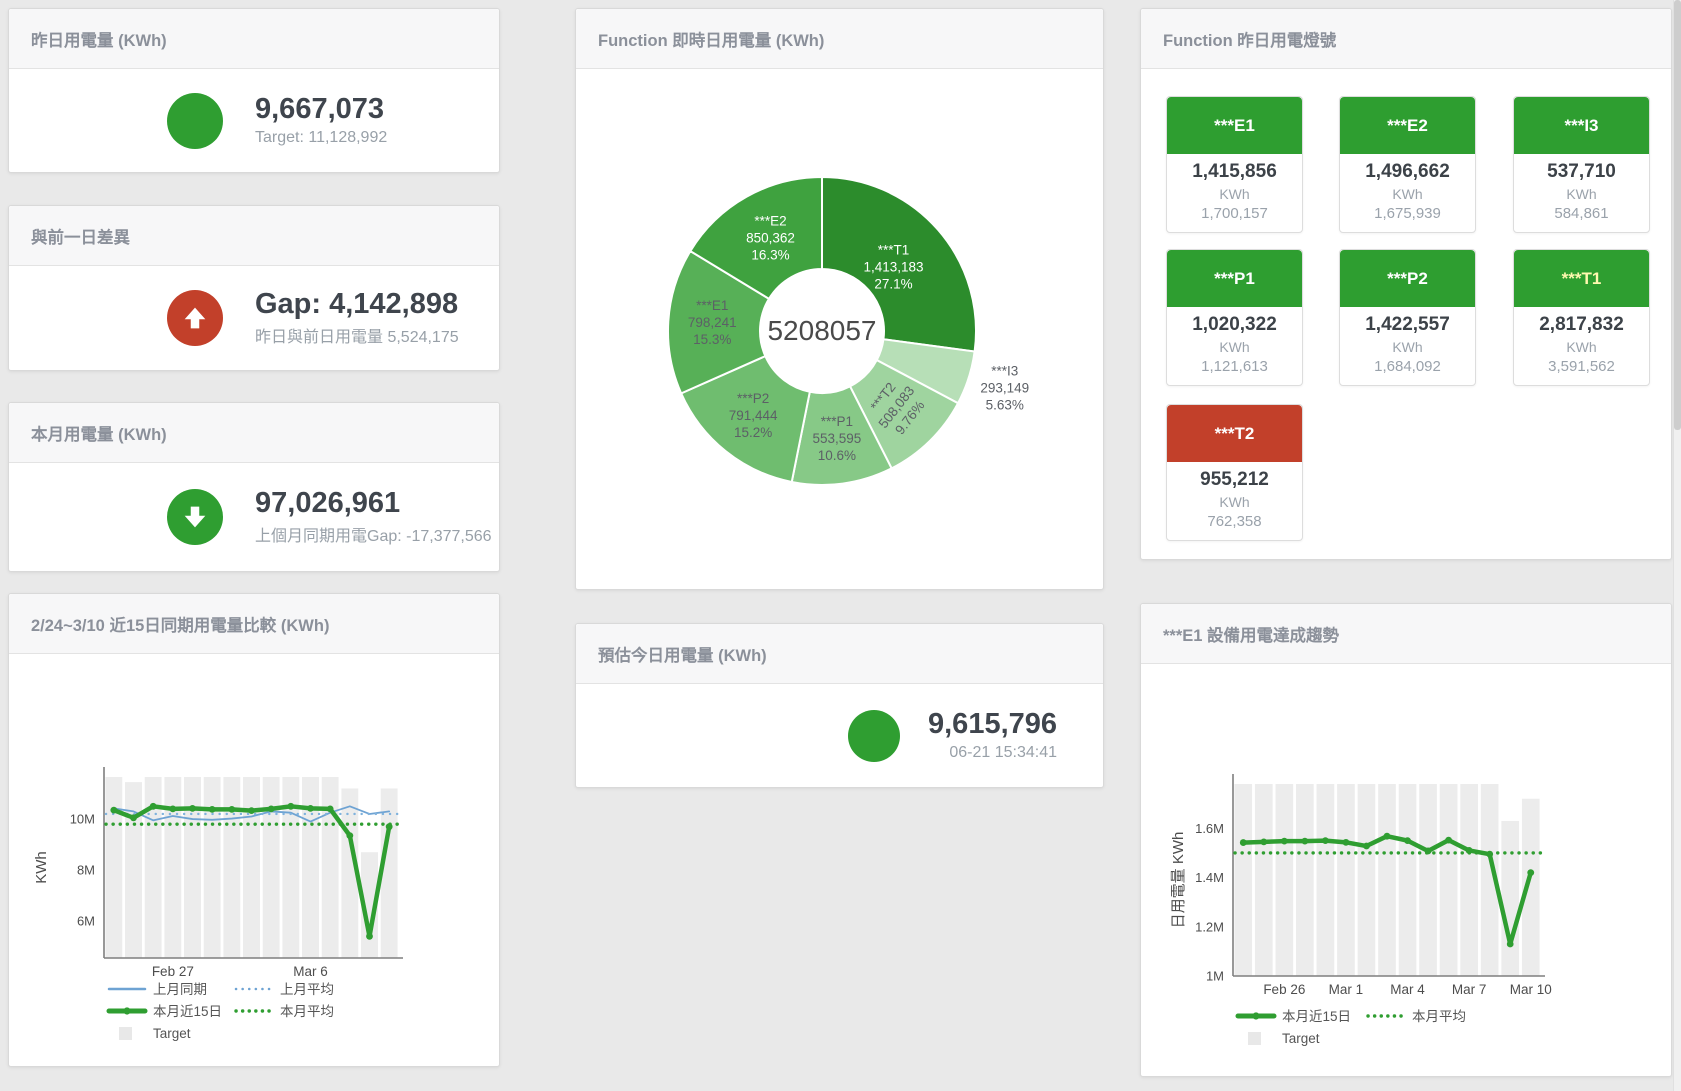  Describe the element at coordinates (195, 318) in the screenshot. I see `up-arrow-icon` at that location.